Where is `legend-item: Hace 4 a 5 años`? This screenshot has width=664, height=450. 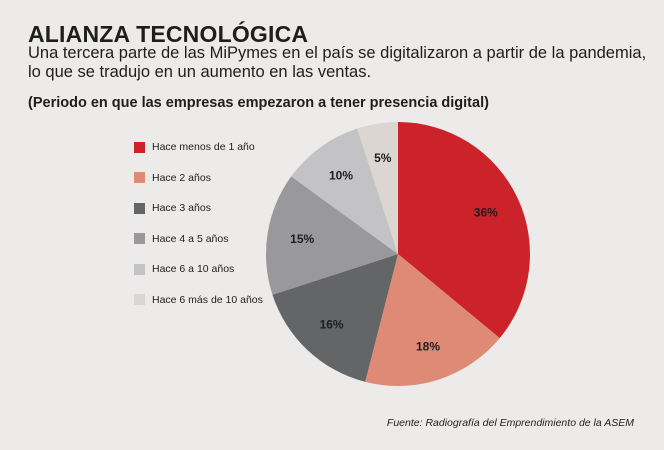 legend-item: Hace 4 a 5 años is located at coordinates (198, 239).